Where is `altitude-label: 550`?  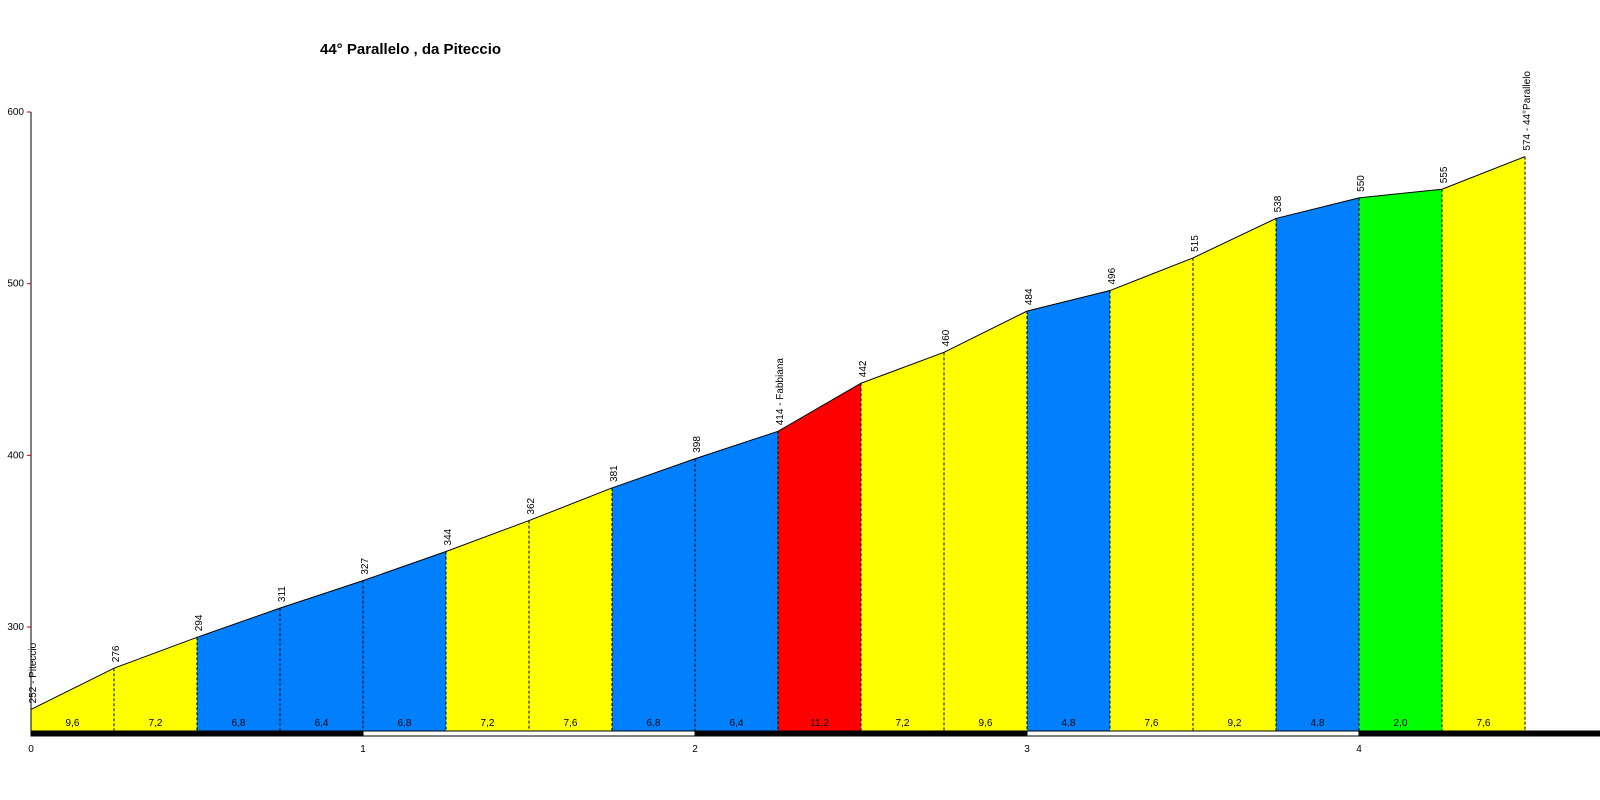 altitude-label: 550 is located at coordinates (1361, 183).